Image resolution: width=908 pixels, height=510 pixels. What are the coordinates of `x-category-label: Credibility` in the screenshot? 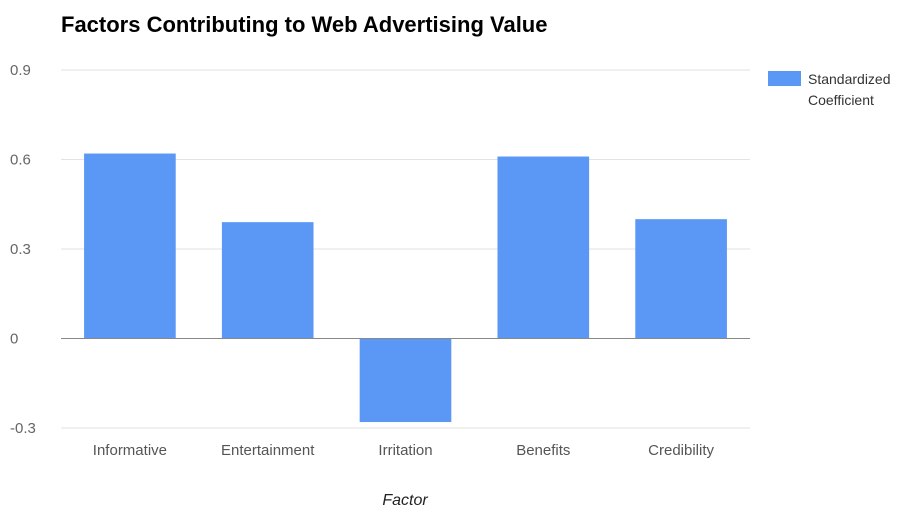 It's located at (681, 450).